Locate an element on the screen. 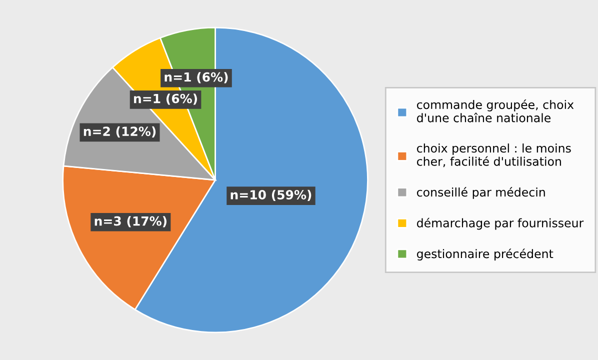 This screenshot has height=360, width=598. legend-label: gestionnaire précédent is located at coordinates (485, 254).